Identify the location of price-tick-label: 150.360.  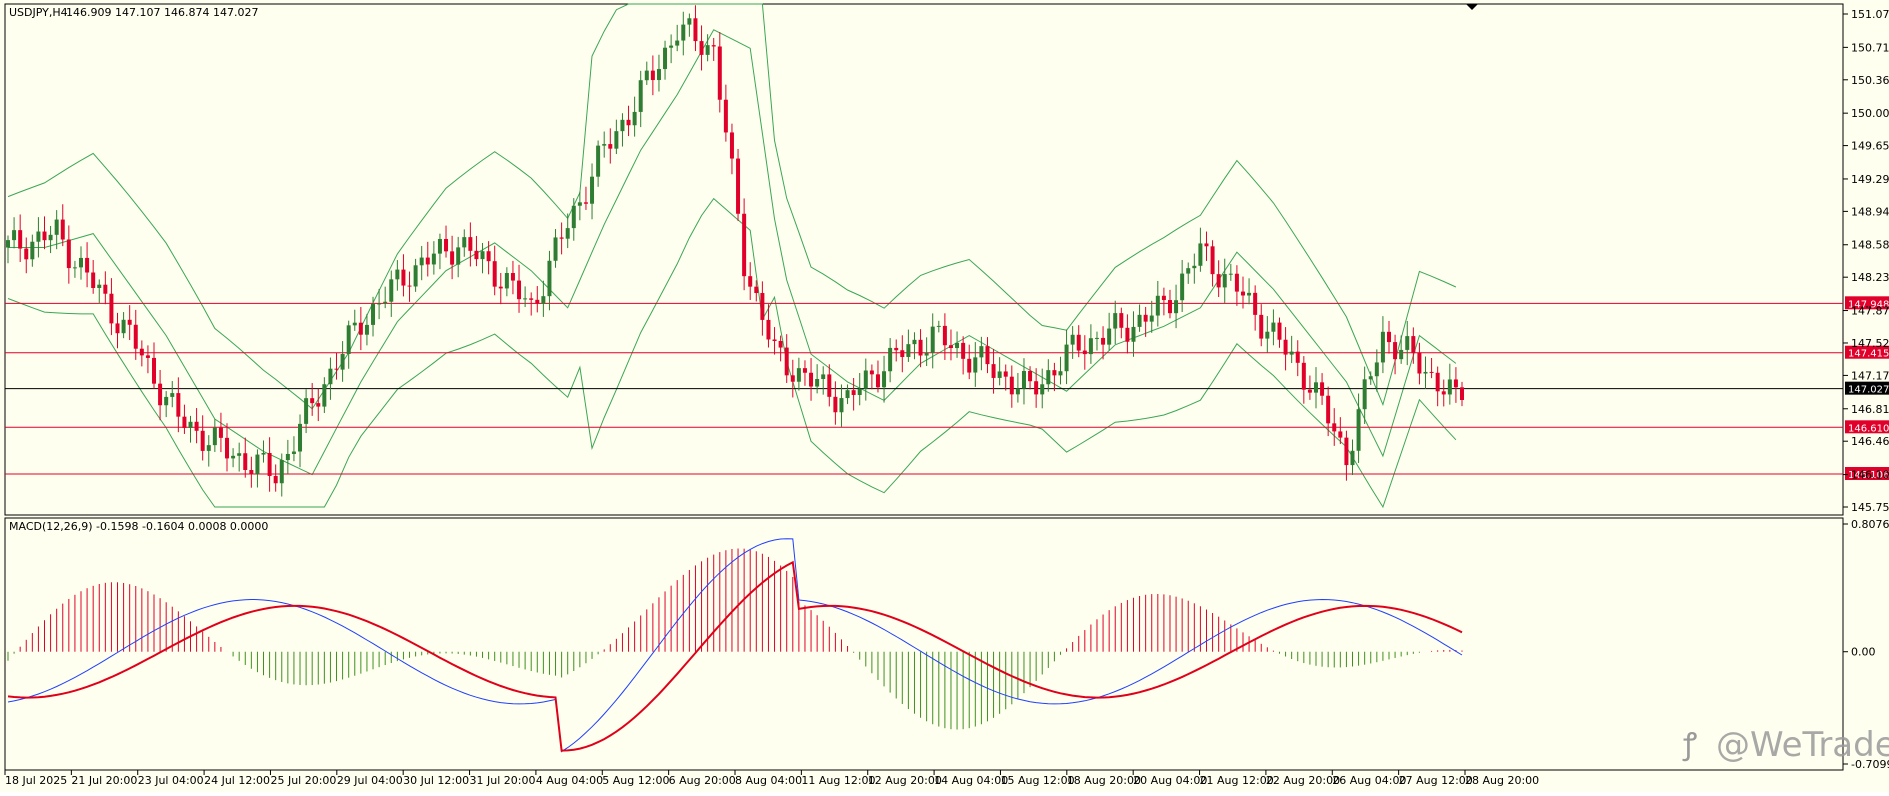
(1870, 80).